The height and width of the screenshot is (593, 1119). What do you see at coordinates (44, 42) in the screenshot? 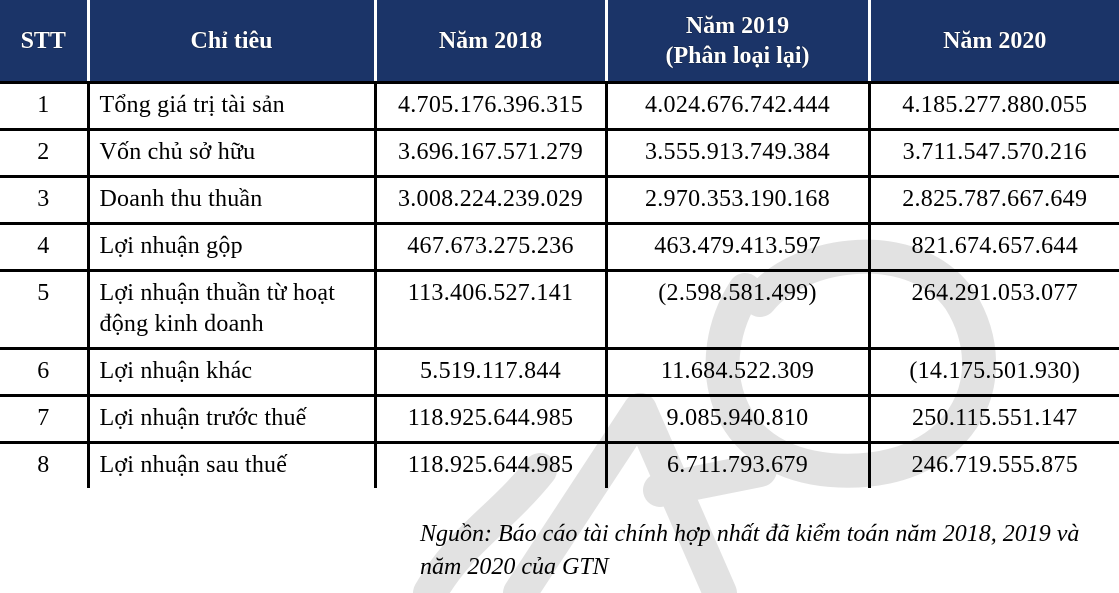
I see `header-stt: STT` at bounding box center [44, 42].